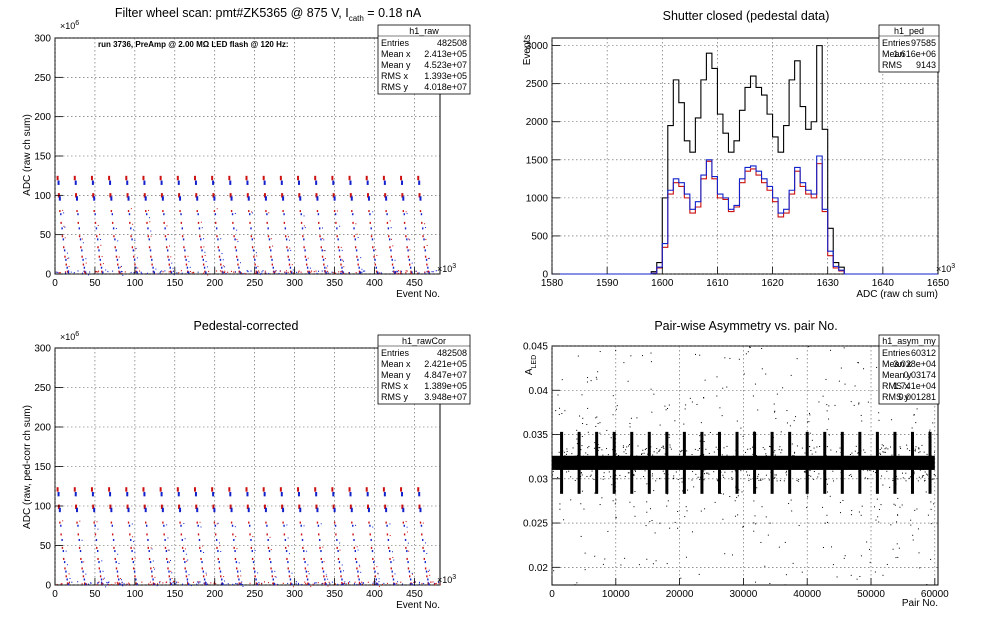  Describe the element at coordinates (871, 594) in the screenshot. I see `x-tick-label: 50000` at that location.